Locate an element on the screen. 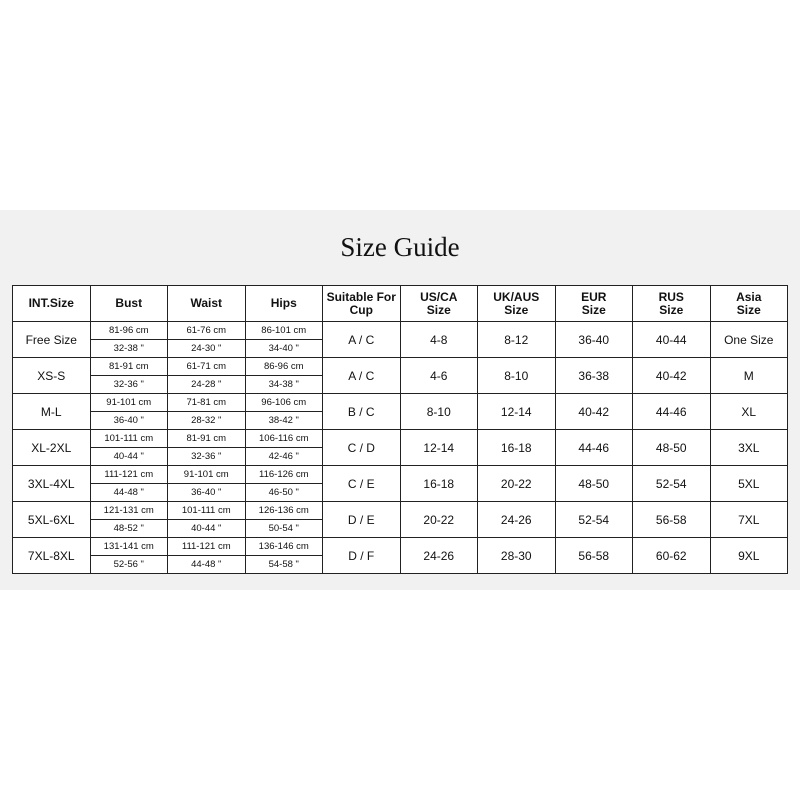 This screenshot has height=800, width=800. cell-us: 20-22 is located at coordinates (438, 519).